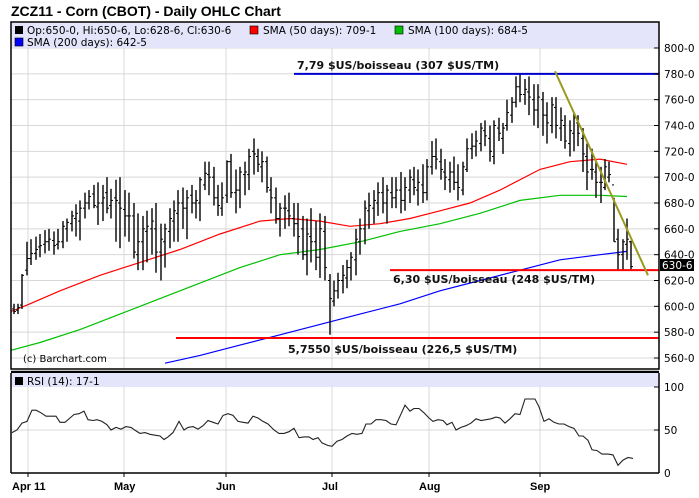  Describe the element at coordinates (679, 204) in the screenshot. I see `y-tick-label: 680-0` at that location.